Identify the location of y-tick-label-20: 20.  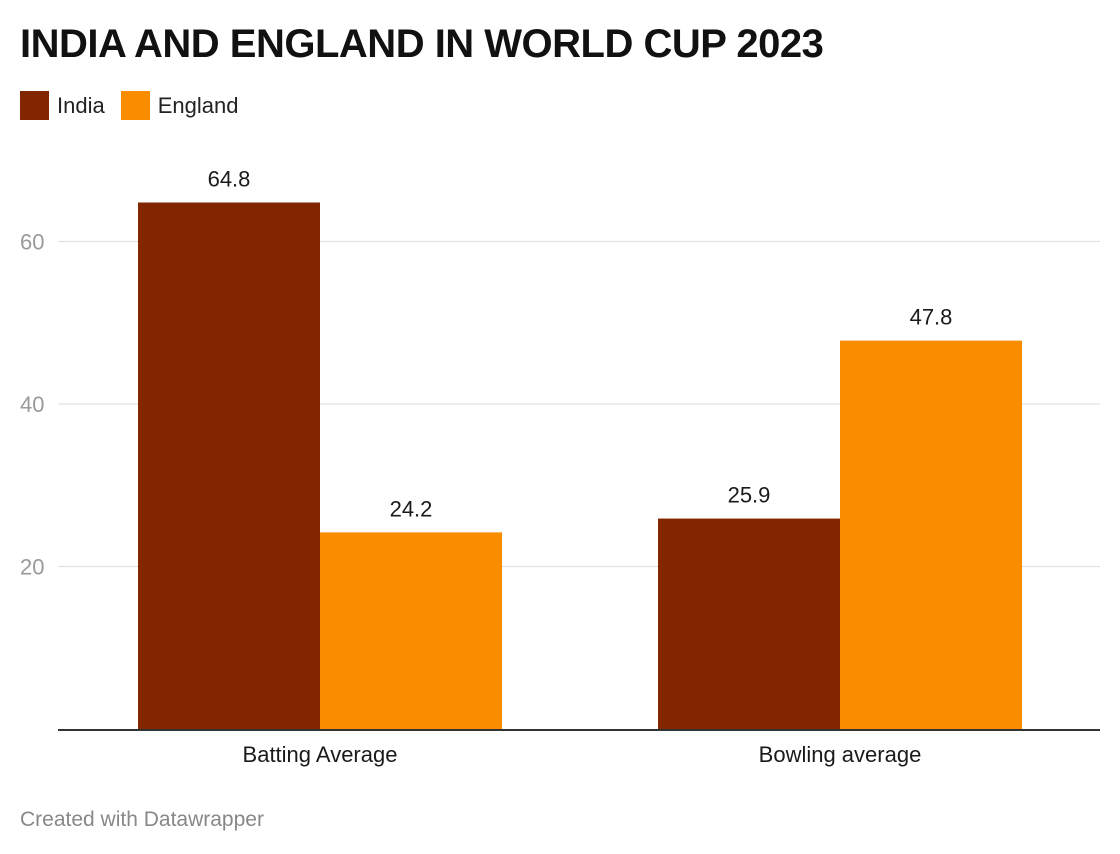
(32, 567).